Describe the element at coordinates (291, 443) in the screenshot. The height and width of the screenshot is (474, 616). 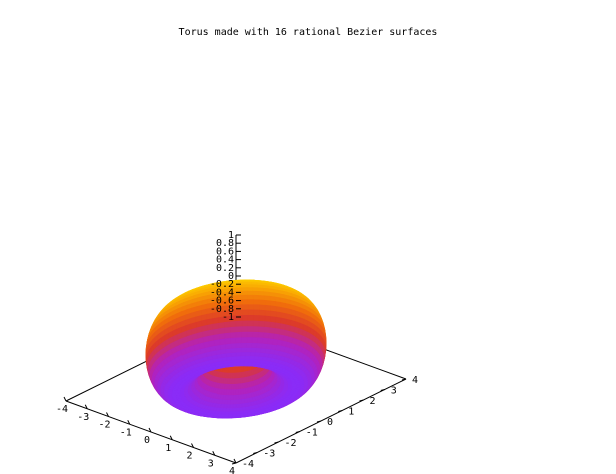
I see `y-tick-label: -2` at that location.